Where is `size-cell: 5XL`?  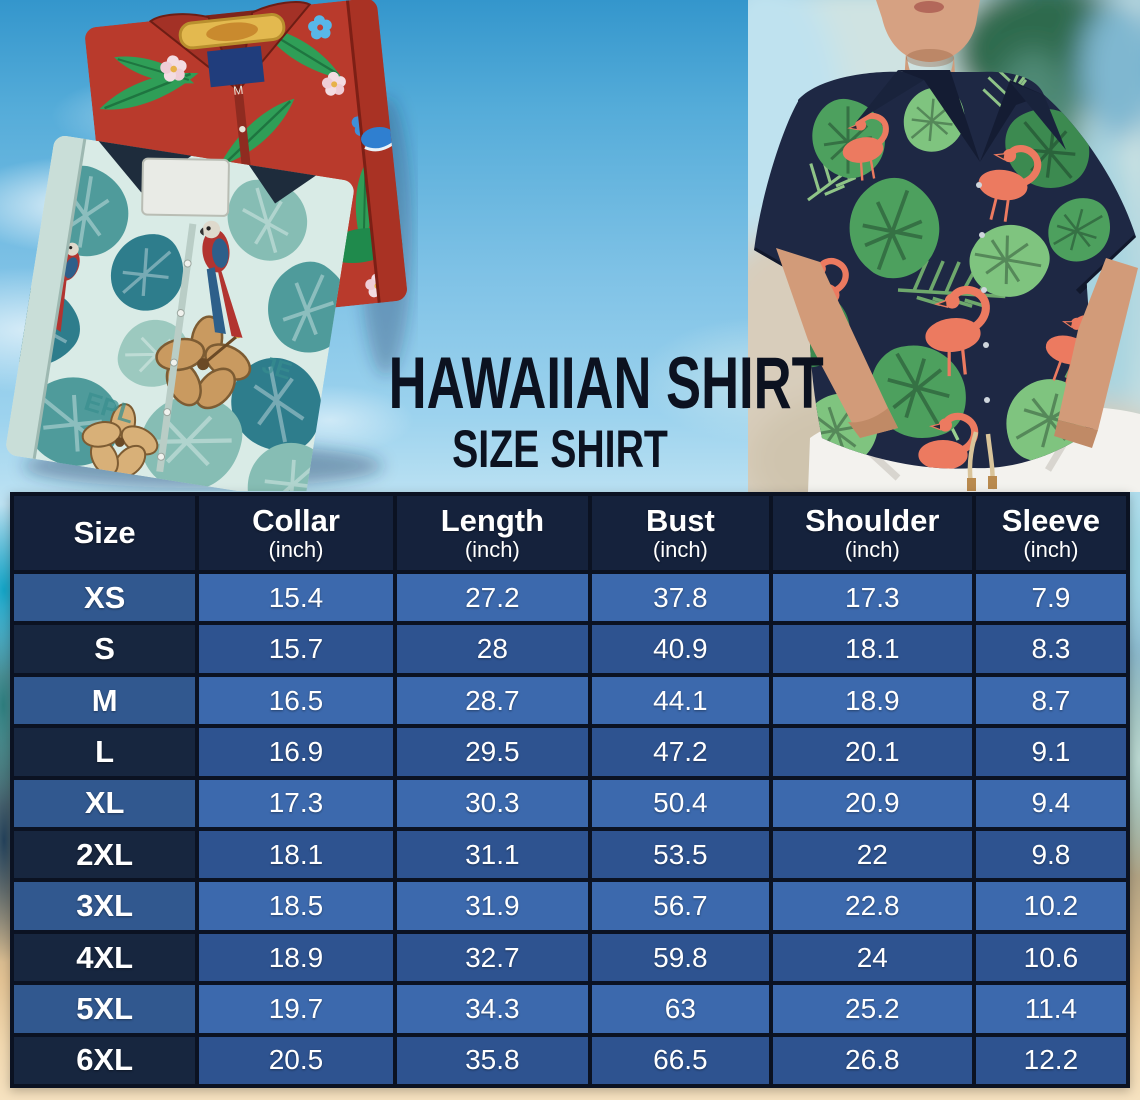
size-cell: 5XL is located at coordinates (105, 1009).